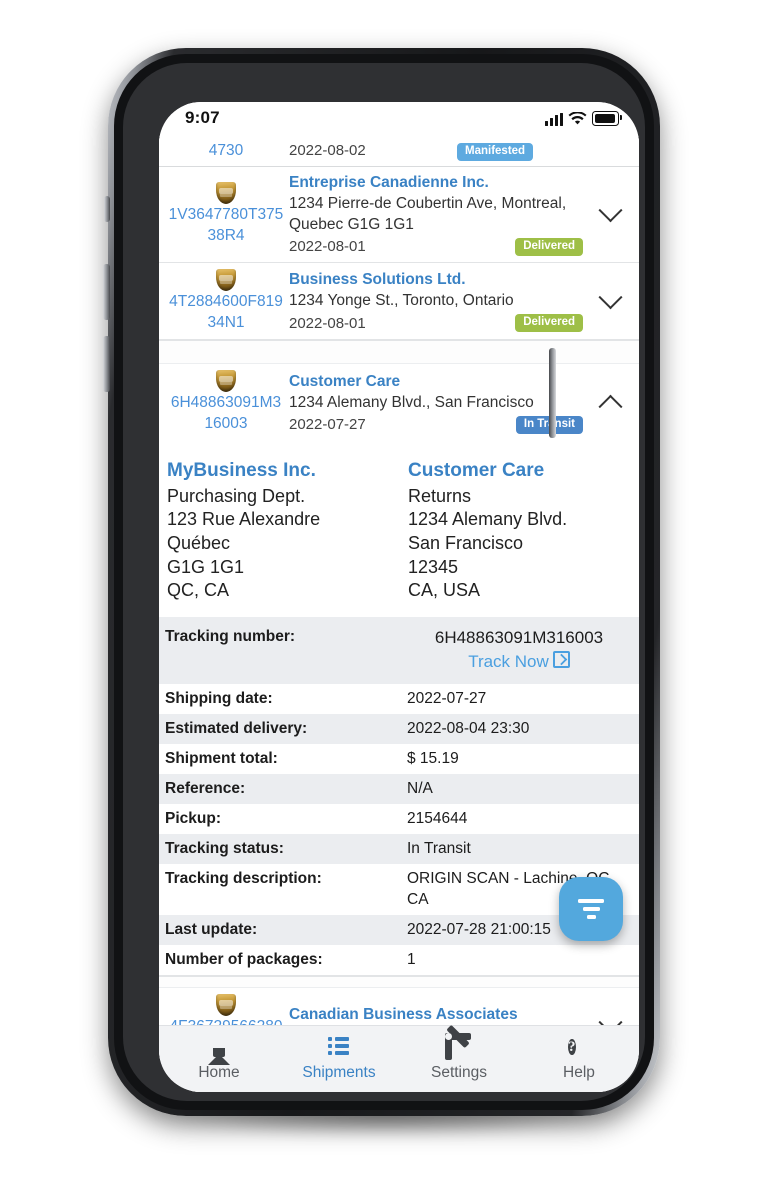 Image resolution: width=768 pixels, height=1188 pixels. I want to click on partial-row-date-wrap: 2022-08-02, so click(372, 151).